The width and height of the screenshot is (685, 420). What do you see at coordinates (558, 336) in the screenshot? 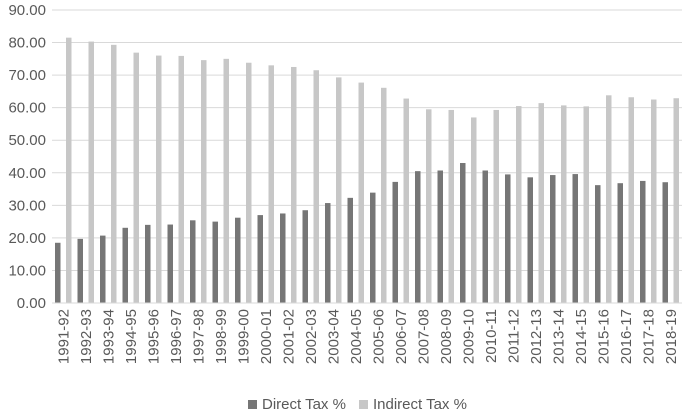
I see `x-tick-label: 2013-14` at bounding box center [558, 336].